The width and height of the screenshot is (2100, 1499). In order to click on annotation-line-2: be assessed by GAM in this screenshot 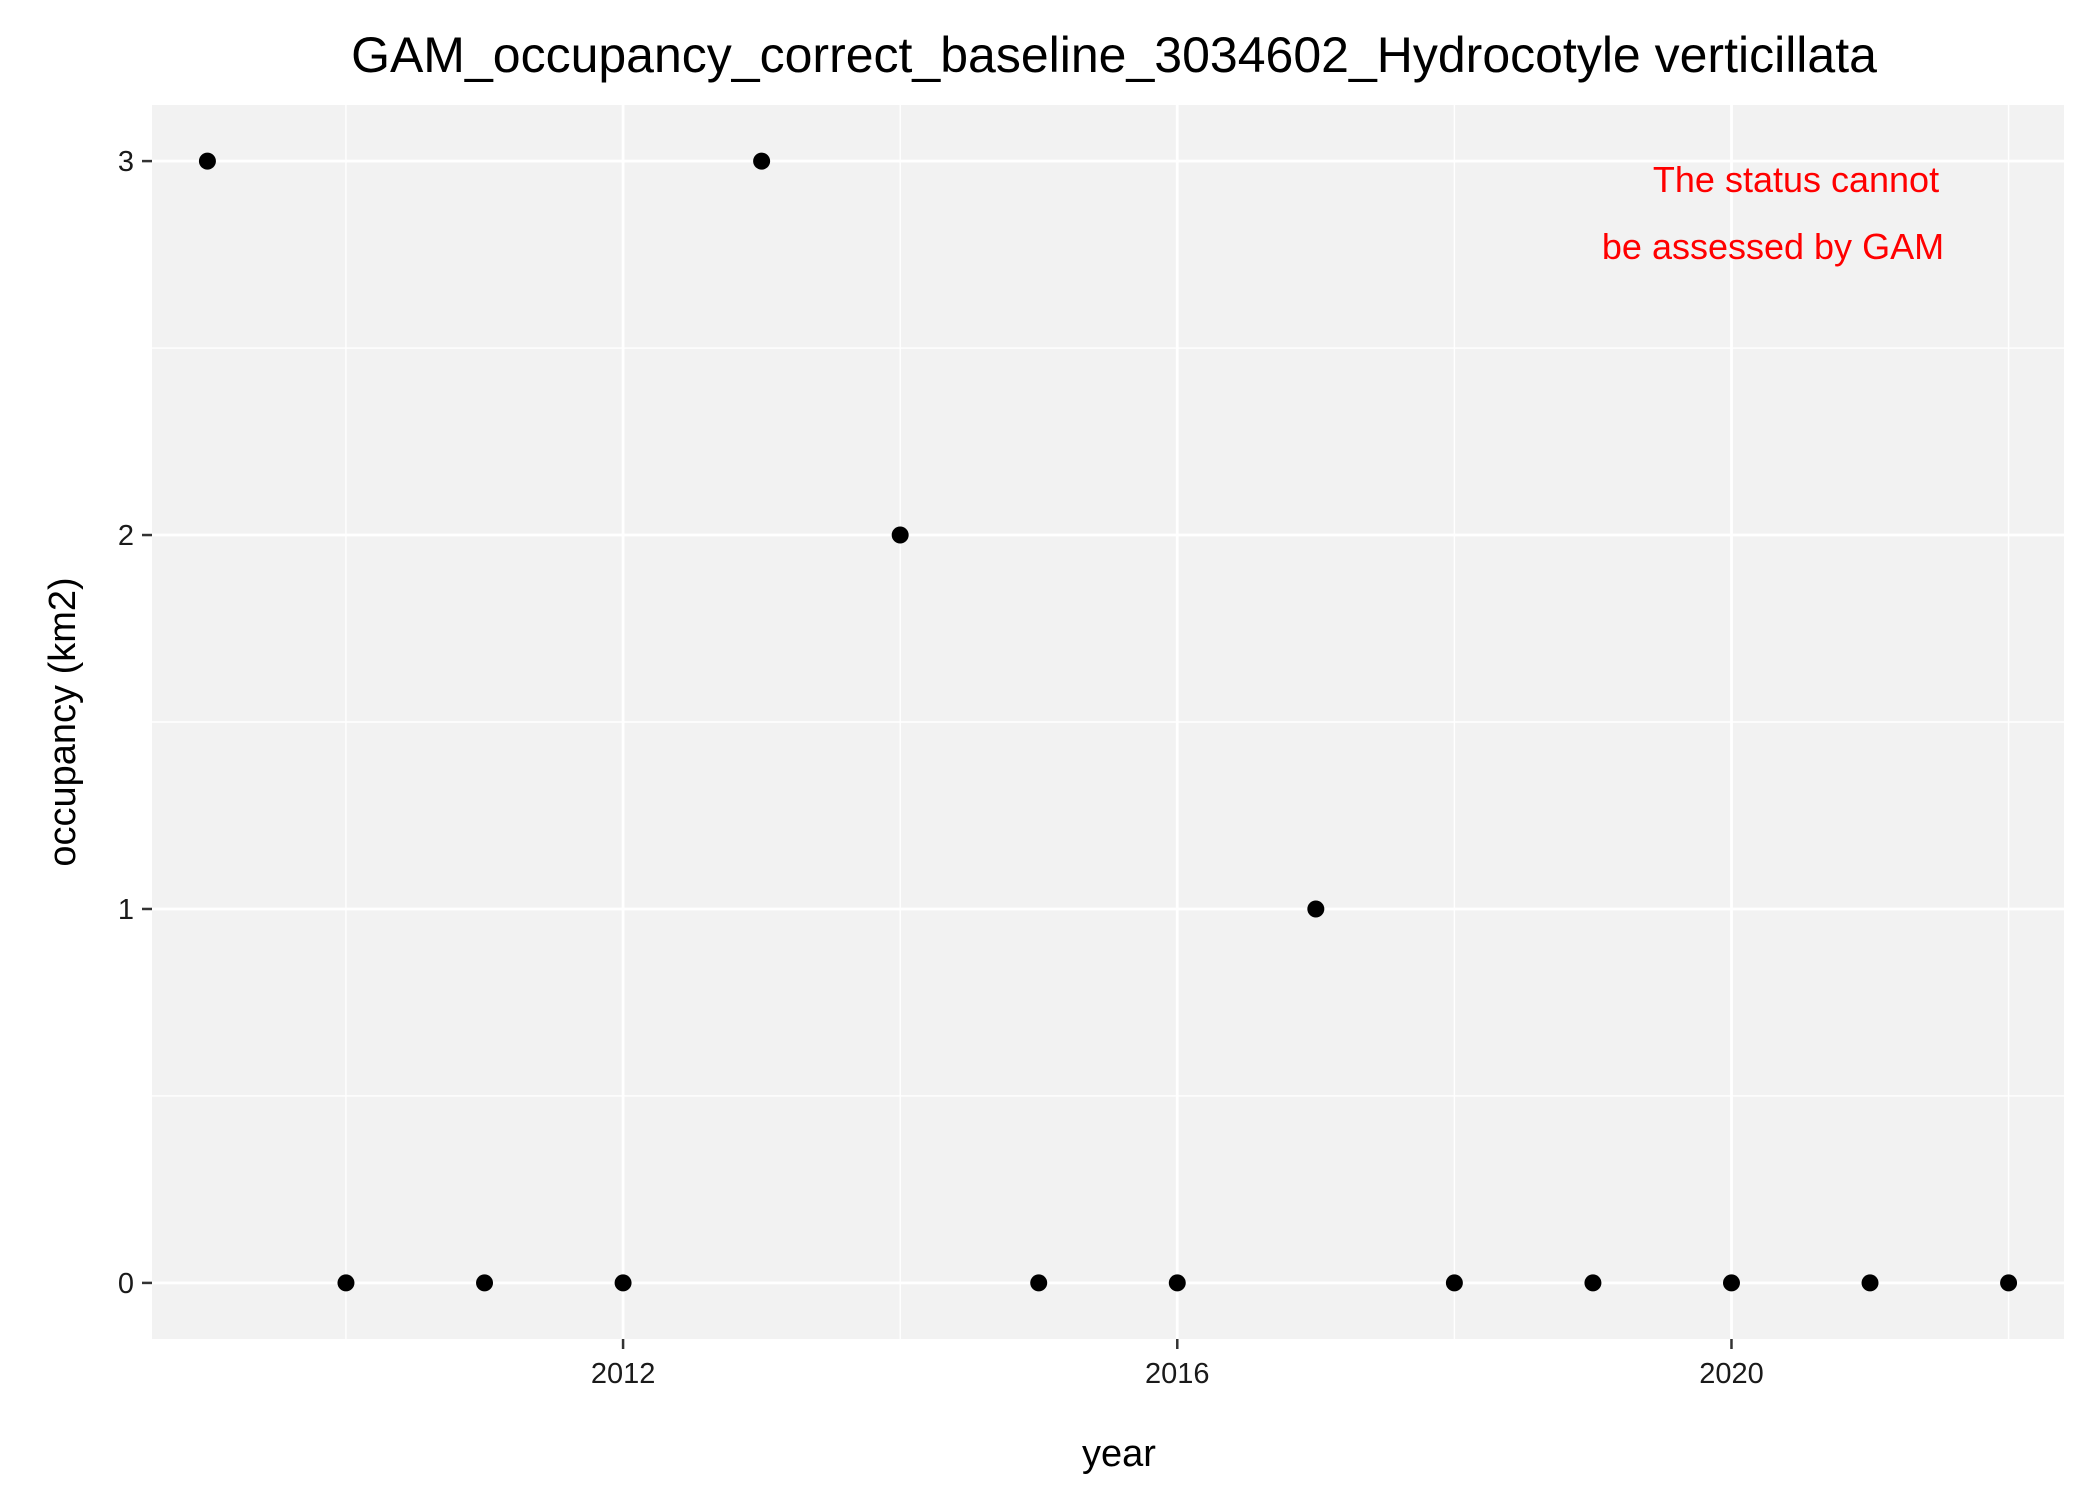, I will do `click(1773, 246)`.